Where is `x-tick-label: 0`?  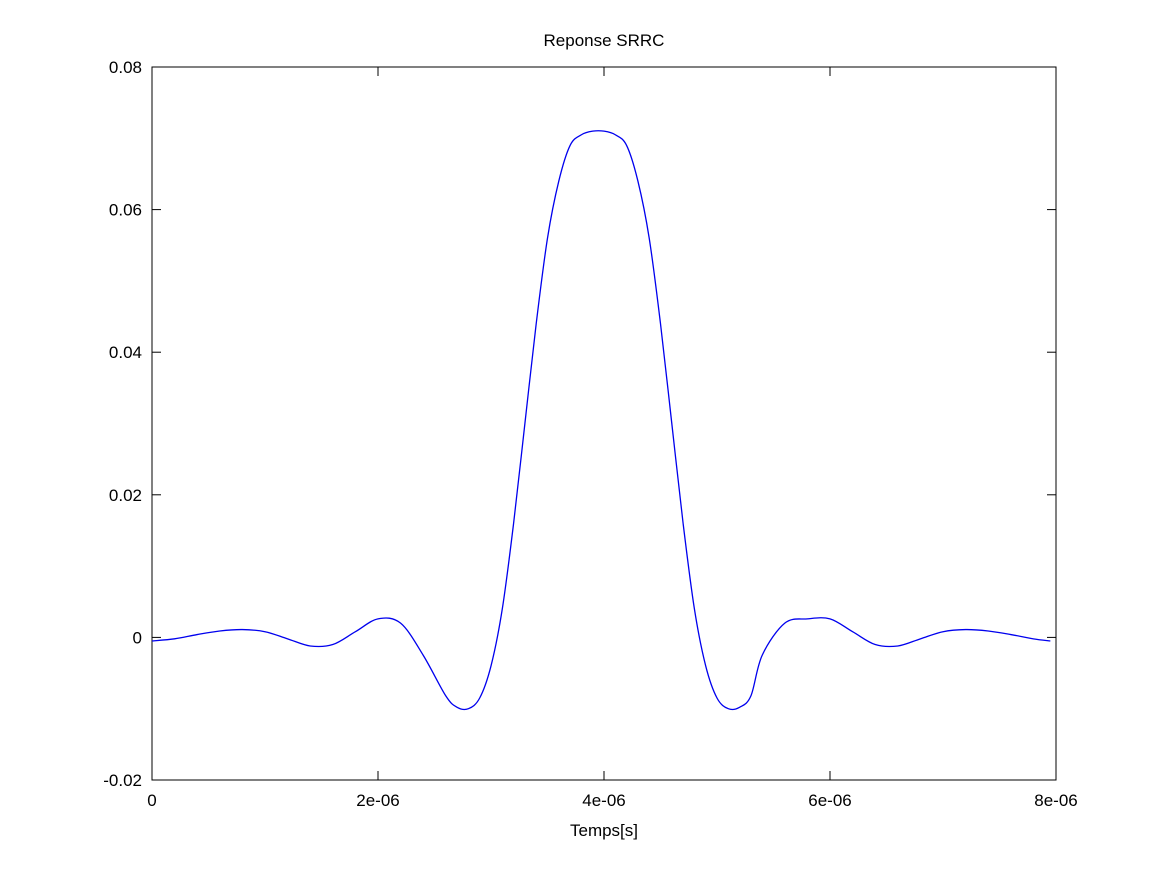
x-tick-label: 0 is located at coordinates (151, 800).